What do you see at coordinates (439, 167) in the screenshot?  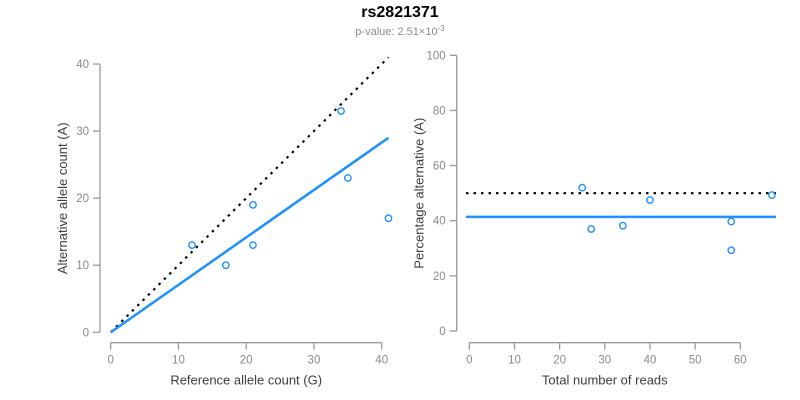 I see `y-tick-label: 60` at bounding box center [439, 167].